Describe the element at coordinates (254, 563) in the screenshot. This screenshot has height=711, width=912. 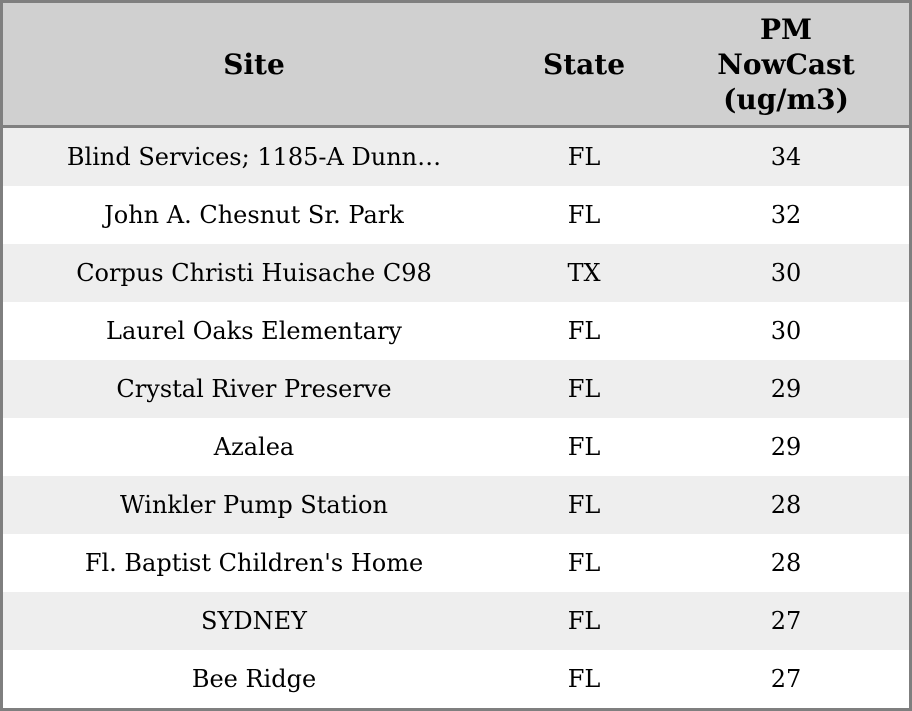
I see `site-cell: Fl. Baptist Children's Home` at that location.